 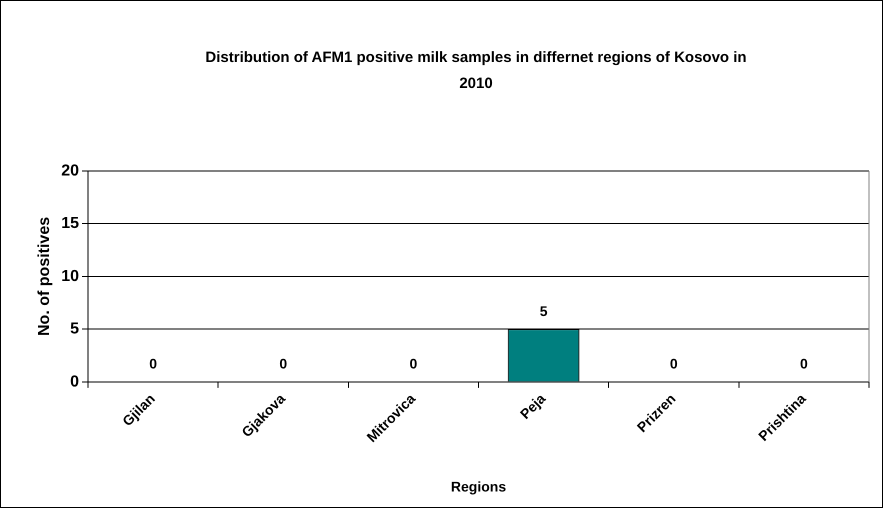 What do you see at coordinates (476, 71) in the screenshot?
I see `chart-title: Distribution of AFM1 positive milk samples in differnet regions of Kosovo in 2010` at bounding box center [476, 71].